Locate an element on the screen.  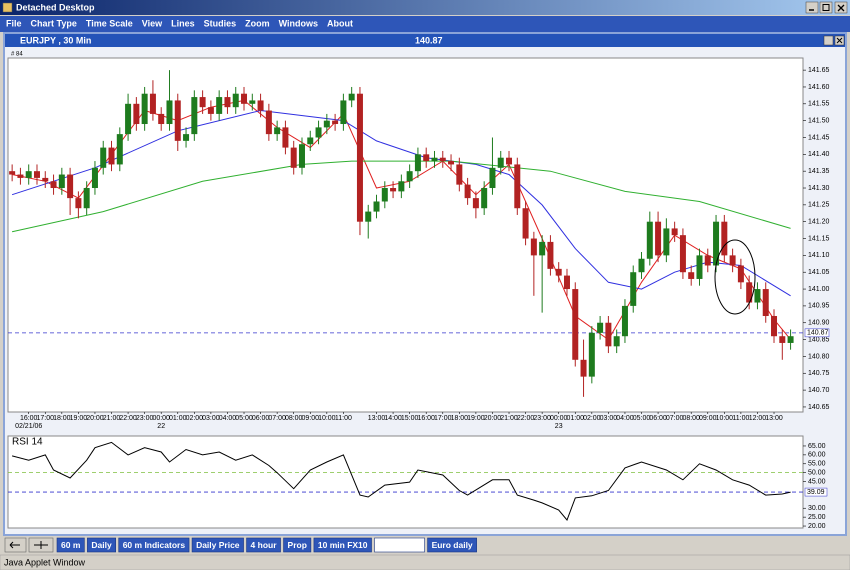
tab-label: 60 m Indicators is located at coordinates (154, 545).